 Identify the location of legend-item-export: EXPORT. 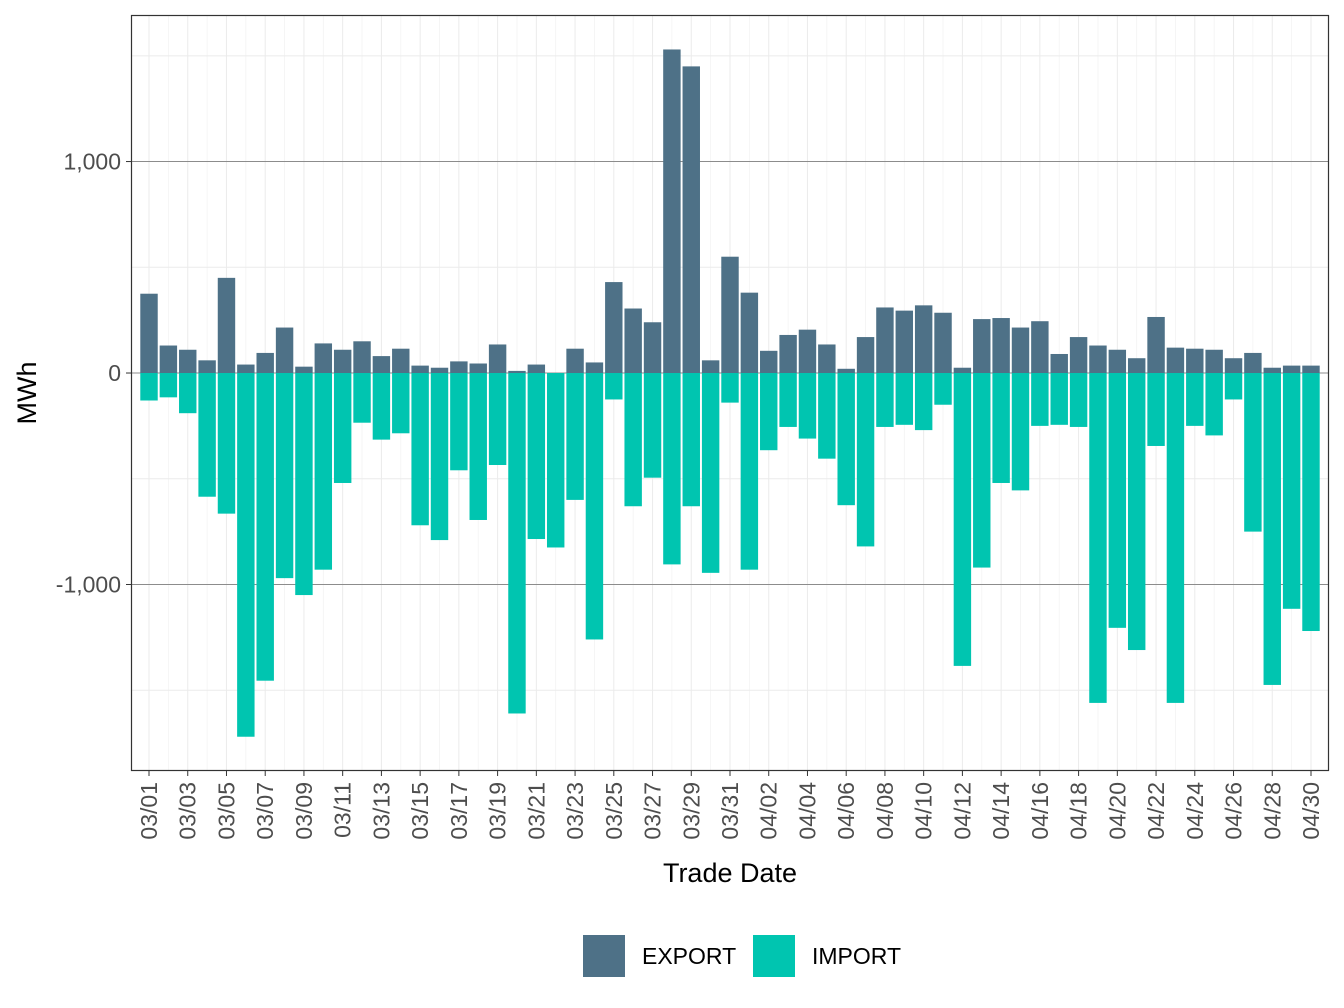
(659, 956).